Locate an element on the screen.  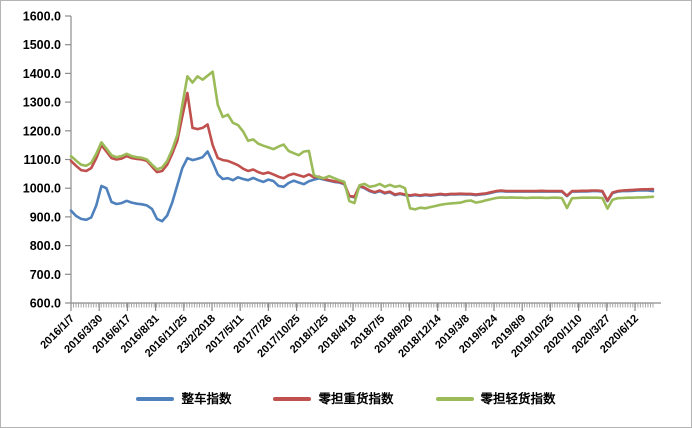
y-tick-label: 800.0 is located at coordinates (45, 246).